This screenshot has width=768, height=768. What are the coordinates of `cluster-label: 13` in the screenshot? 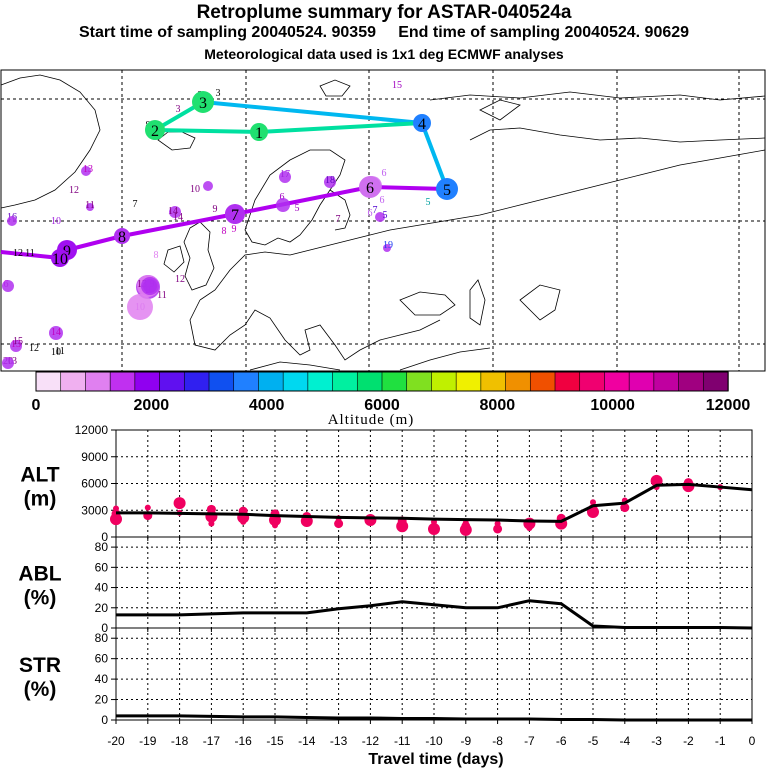 It's located at (88, 169).